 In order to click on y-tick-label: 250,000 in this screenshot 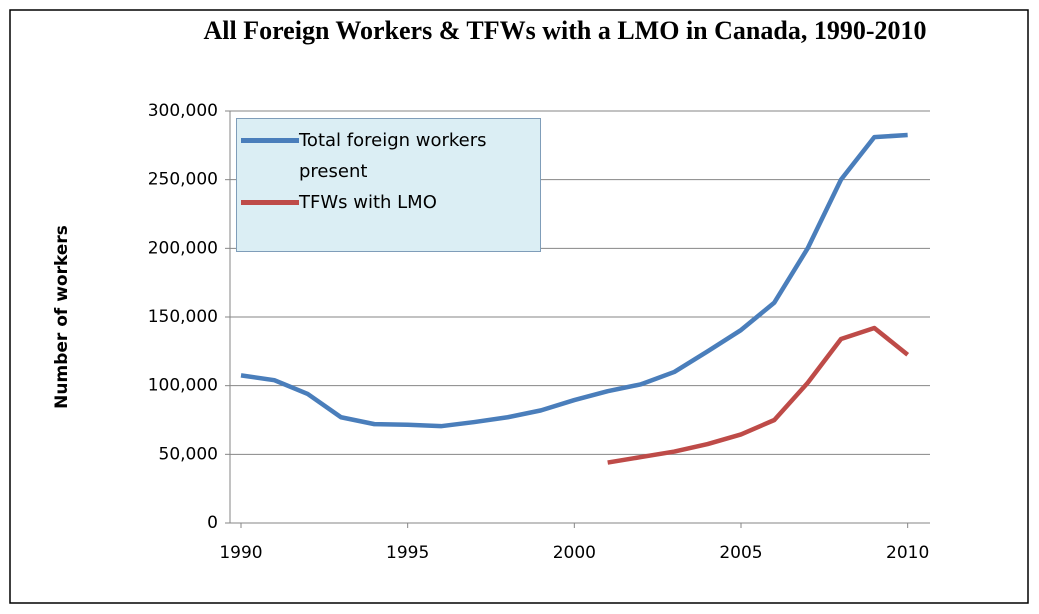, I will do `click(183, 180)`.